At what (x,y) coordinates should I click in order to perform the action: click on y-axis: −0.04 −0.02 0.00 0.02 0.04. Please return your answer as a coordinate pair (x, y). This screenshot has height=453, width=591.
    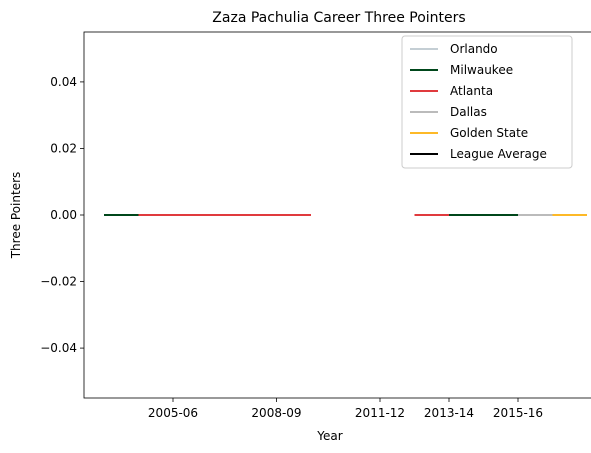
    Looking at the image, I should click on (62, 215).